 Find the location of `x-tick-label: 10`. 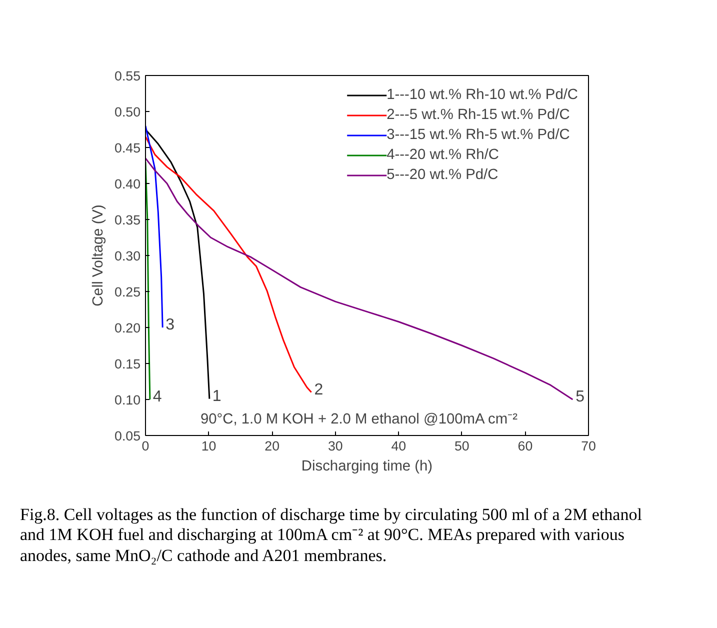

x-tick-label: 10 is located at coordinates (208, 446).